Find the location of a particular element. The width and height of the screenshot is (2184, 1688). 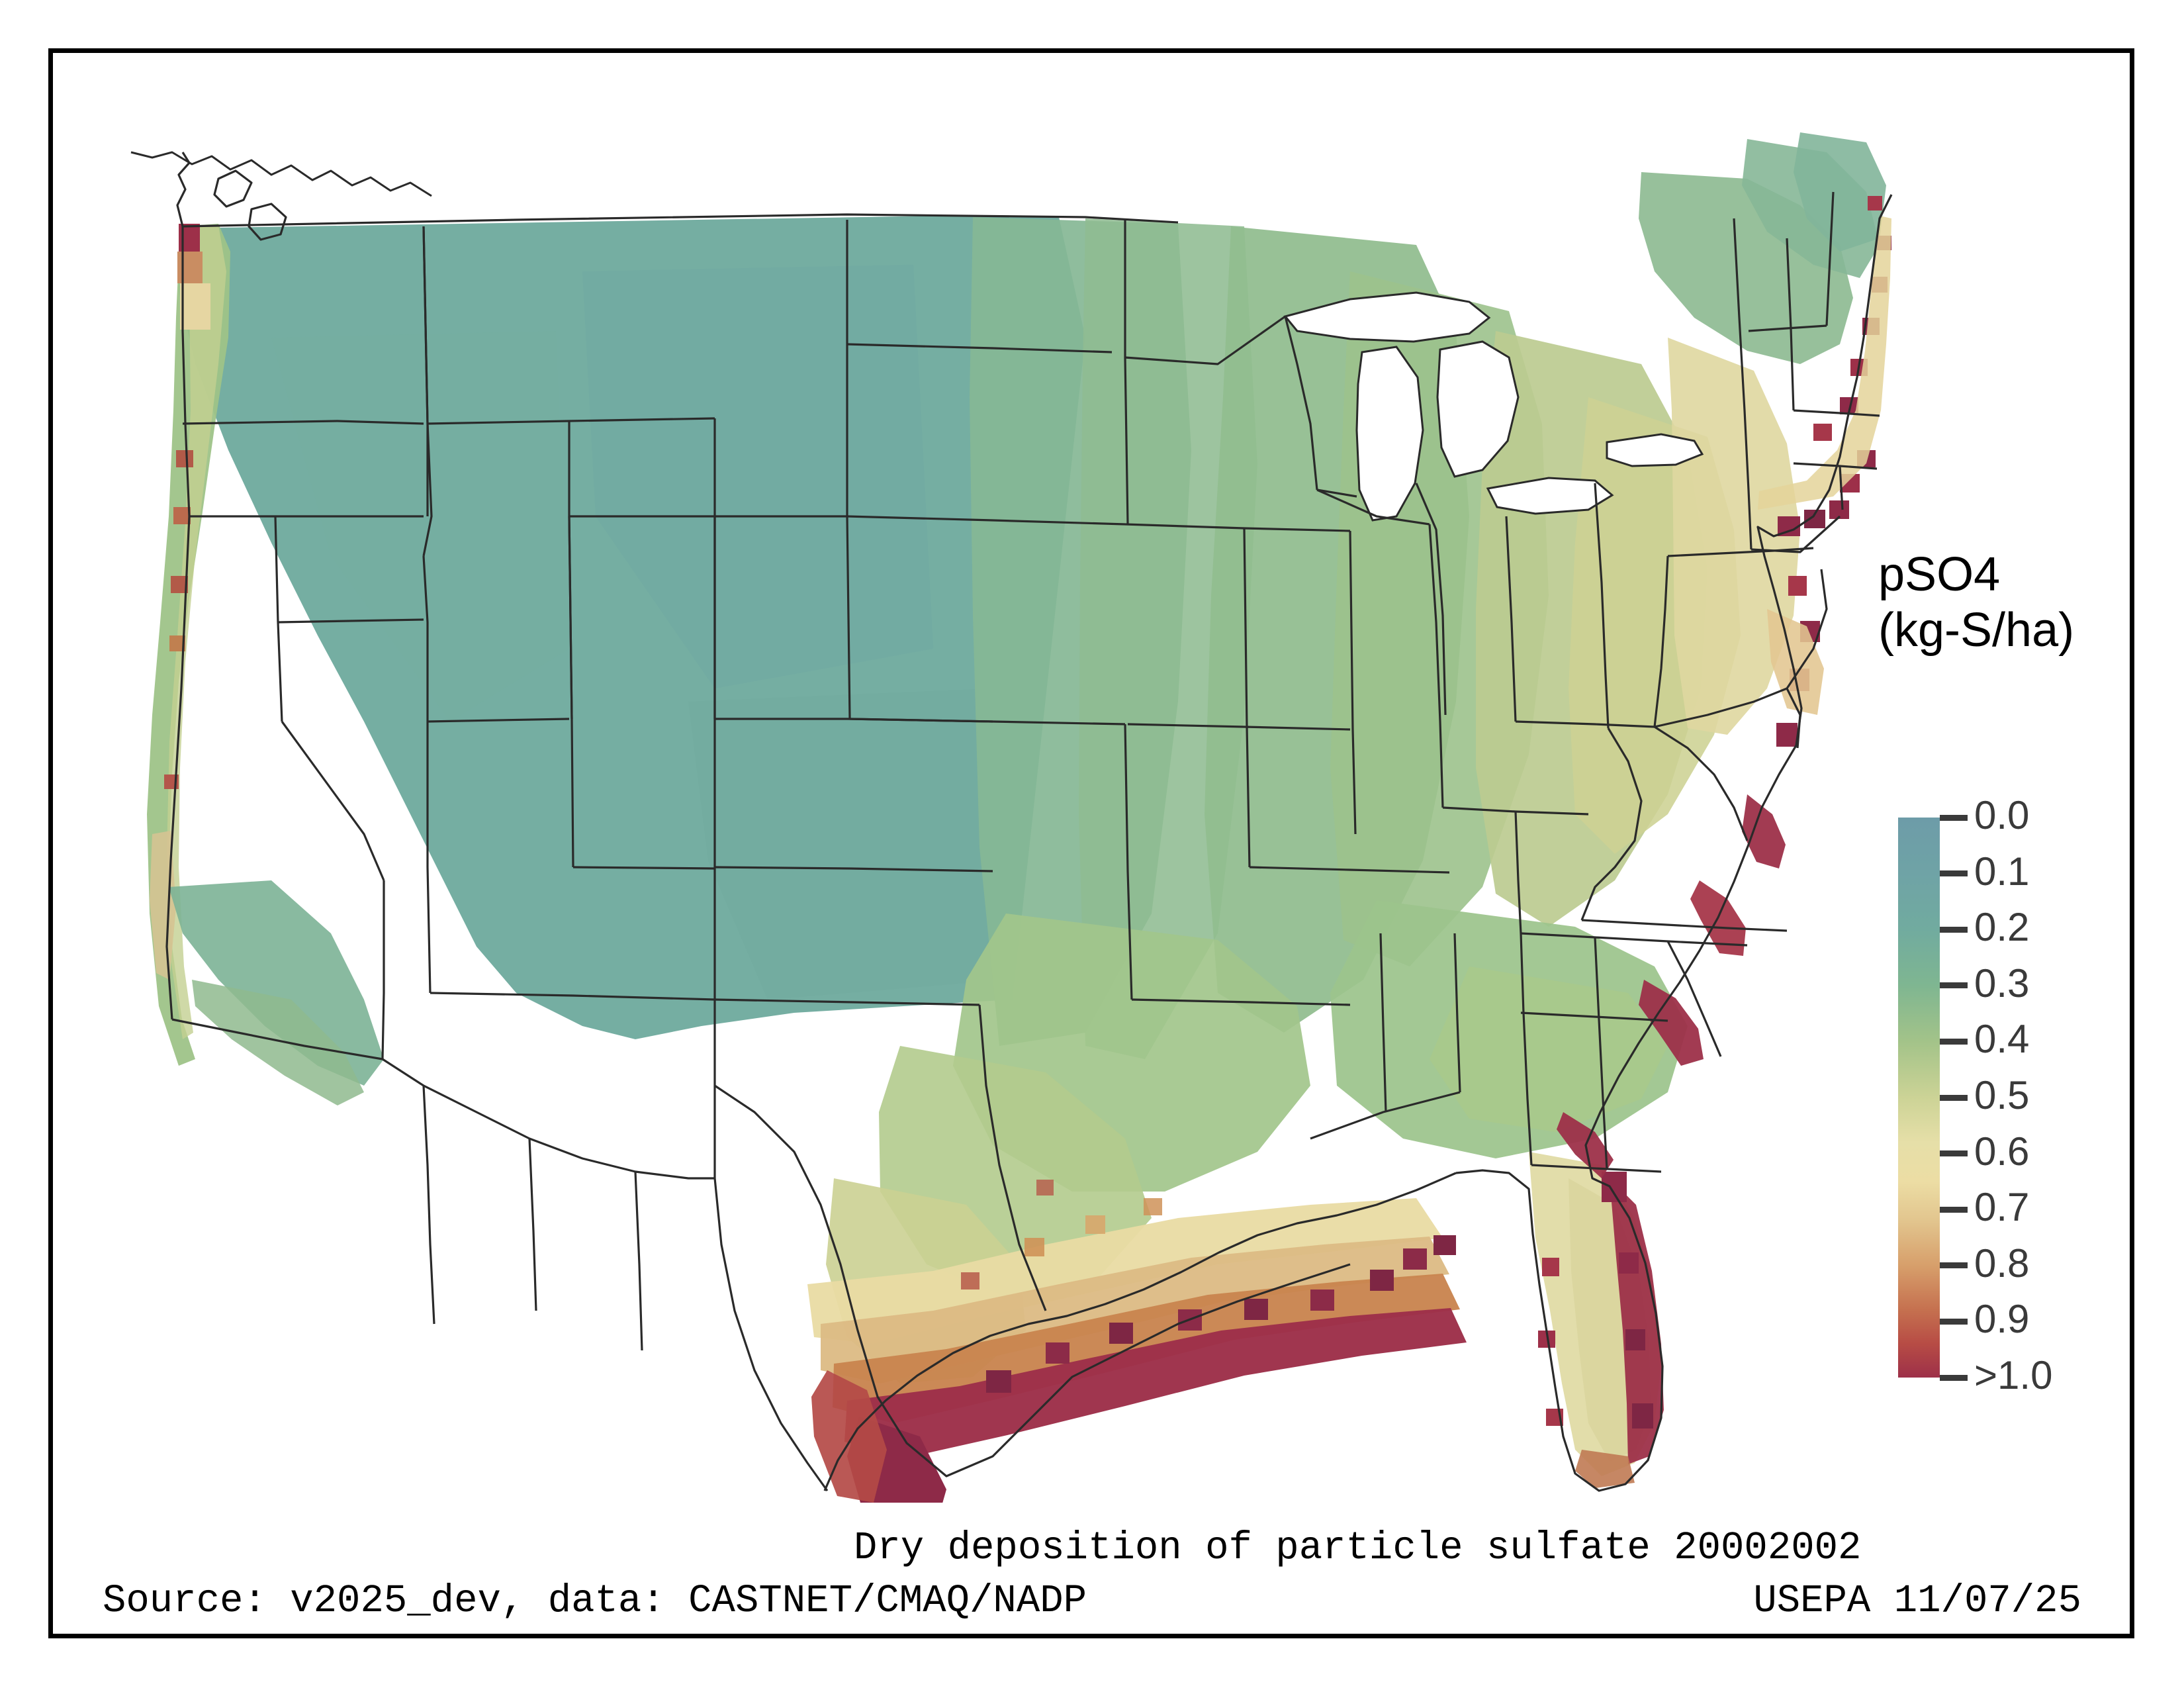

credit-line: USEPA 11/07/25 is located at coordinates (1917, 1601).